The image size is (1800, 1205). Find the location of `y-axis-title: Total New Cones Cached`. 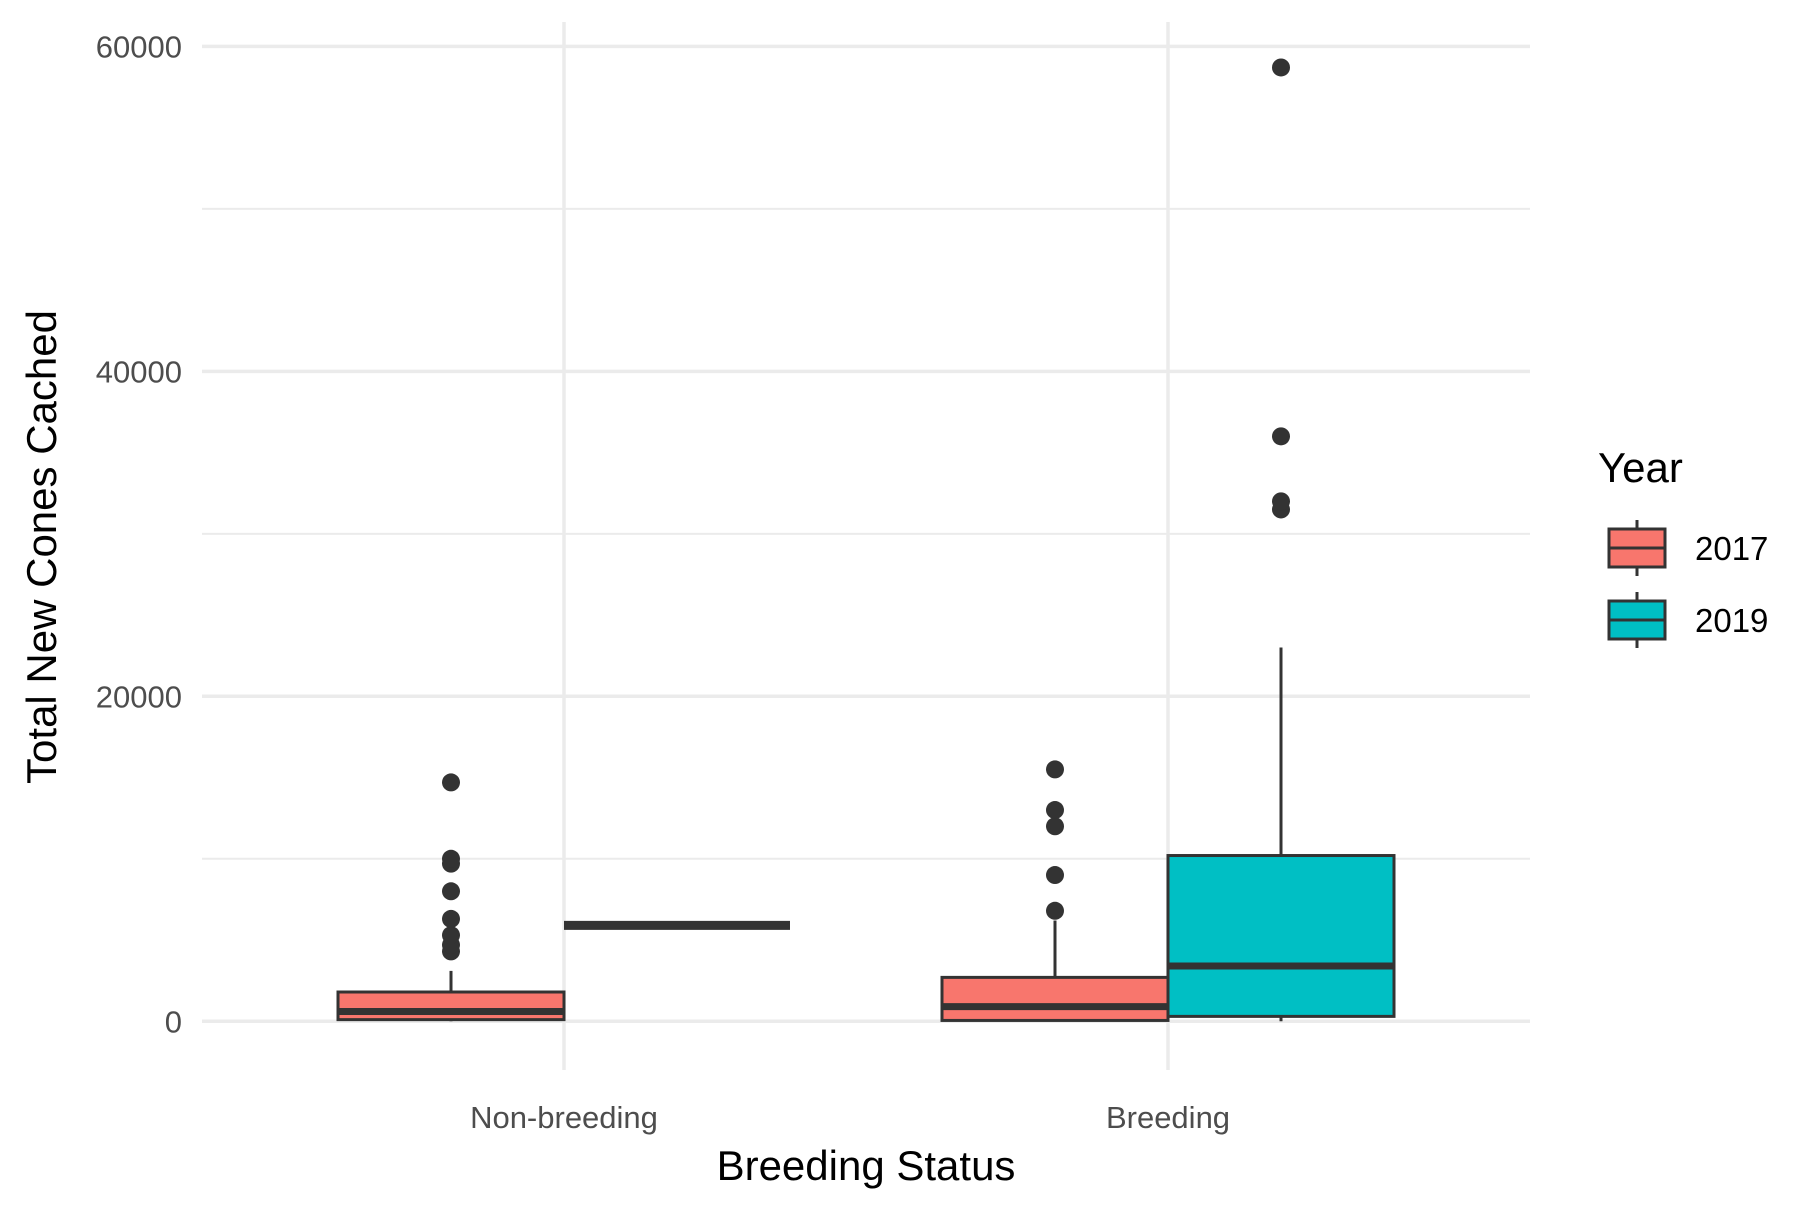

y-axis-title: Total New Cones Cached is located at coordinates (41, 547).